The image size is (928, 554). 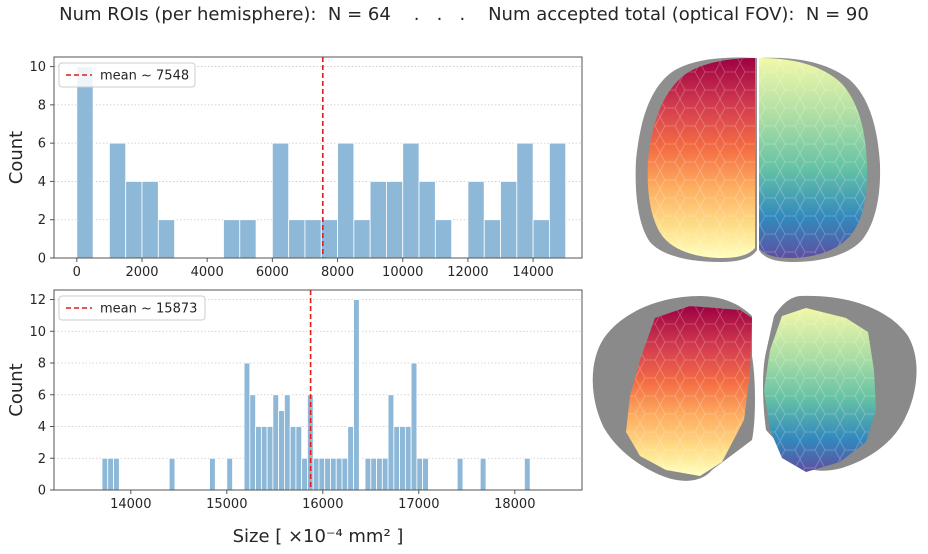 I want to click on legend: mean ~ 15873, so click(x=132, y=308).